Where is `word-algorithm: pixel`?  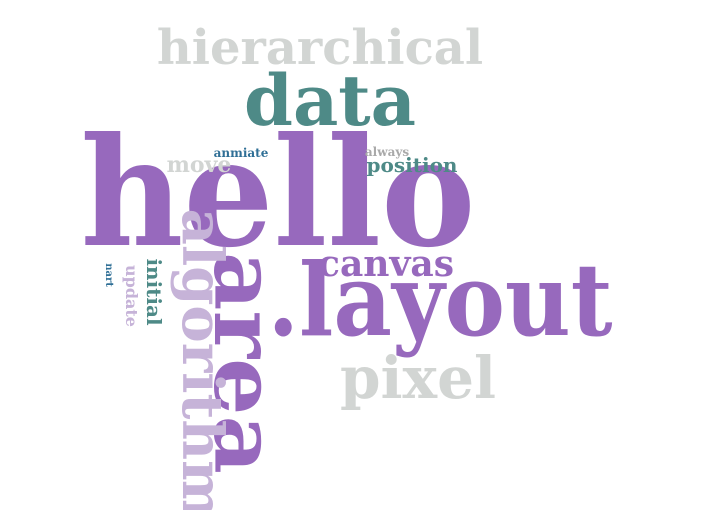 word-algorithm: pixel is located at coordinates (418, 378).